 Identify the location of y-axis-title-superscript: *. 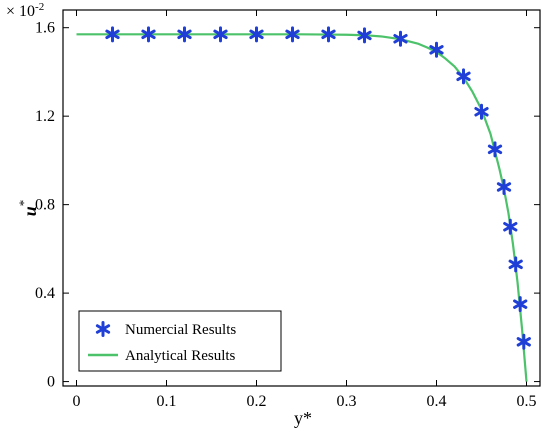
(23, 203).